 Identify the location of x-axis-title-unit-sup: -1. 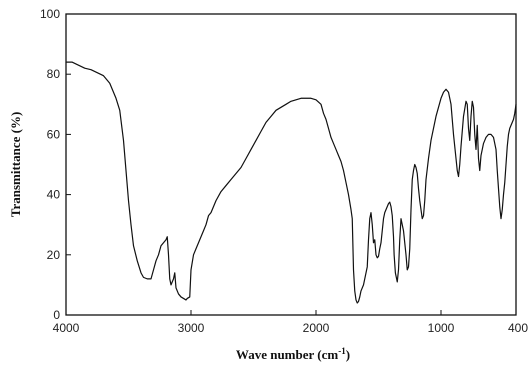
(342, 351).